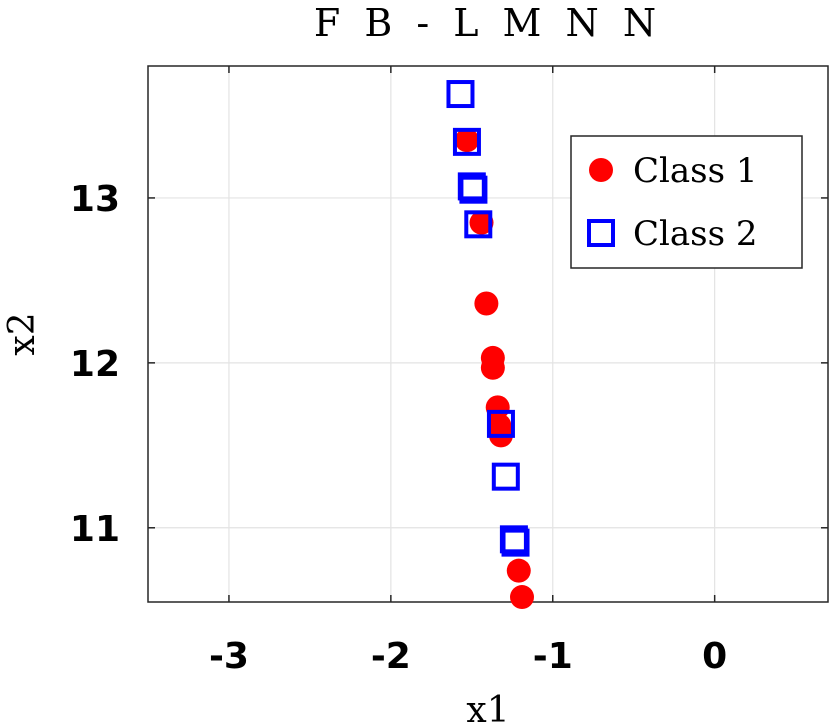 This screenshot has width=830, height=727. I want to click on y-tick-label: 13, so click(95, 199).